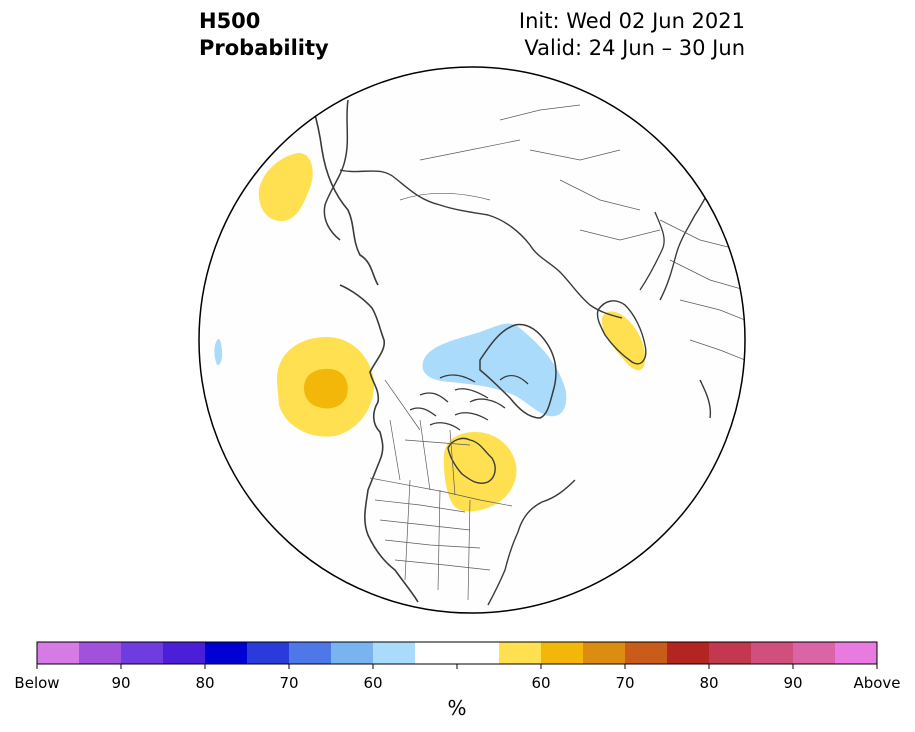  I want to click on border-asia, so click(530, 172).